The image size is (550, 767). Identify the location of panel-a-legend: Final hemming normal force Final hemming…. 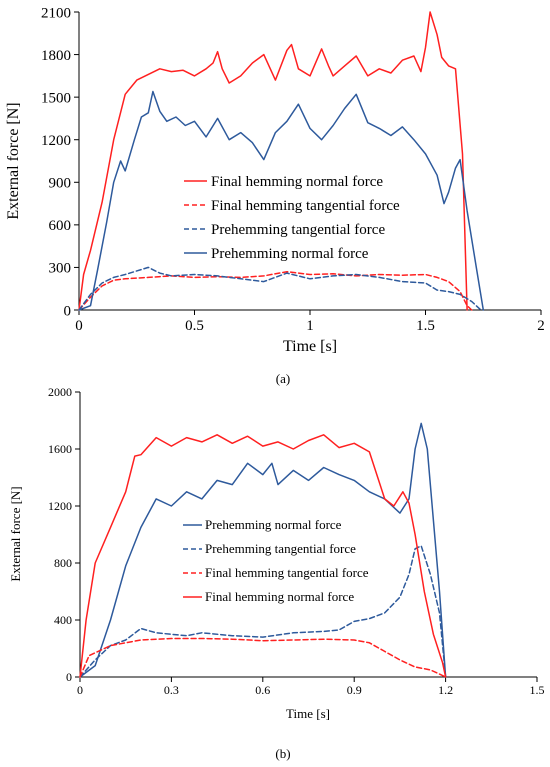
(292, 218).